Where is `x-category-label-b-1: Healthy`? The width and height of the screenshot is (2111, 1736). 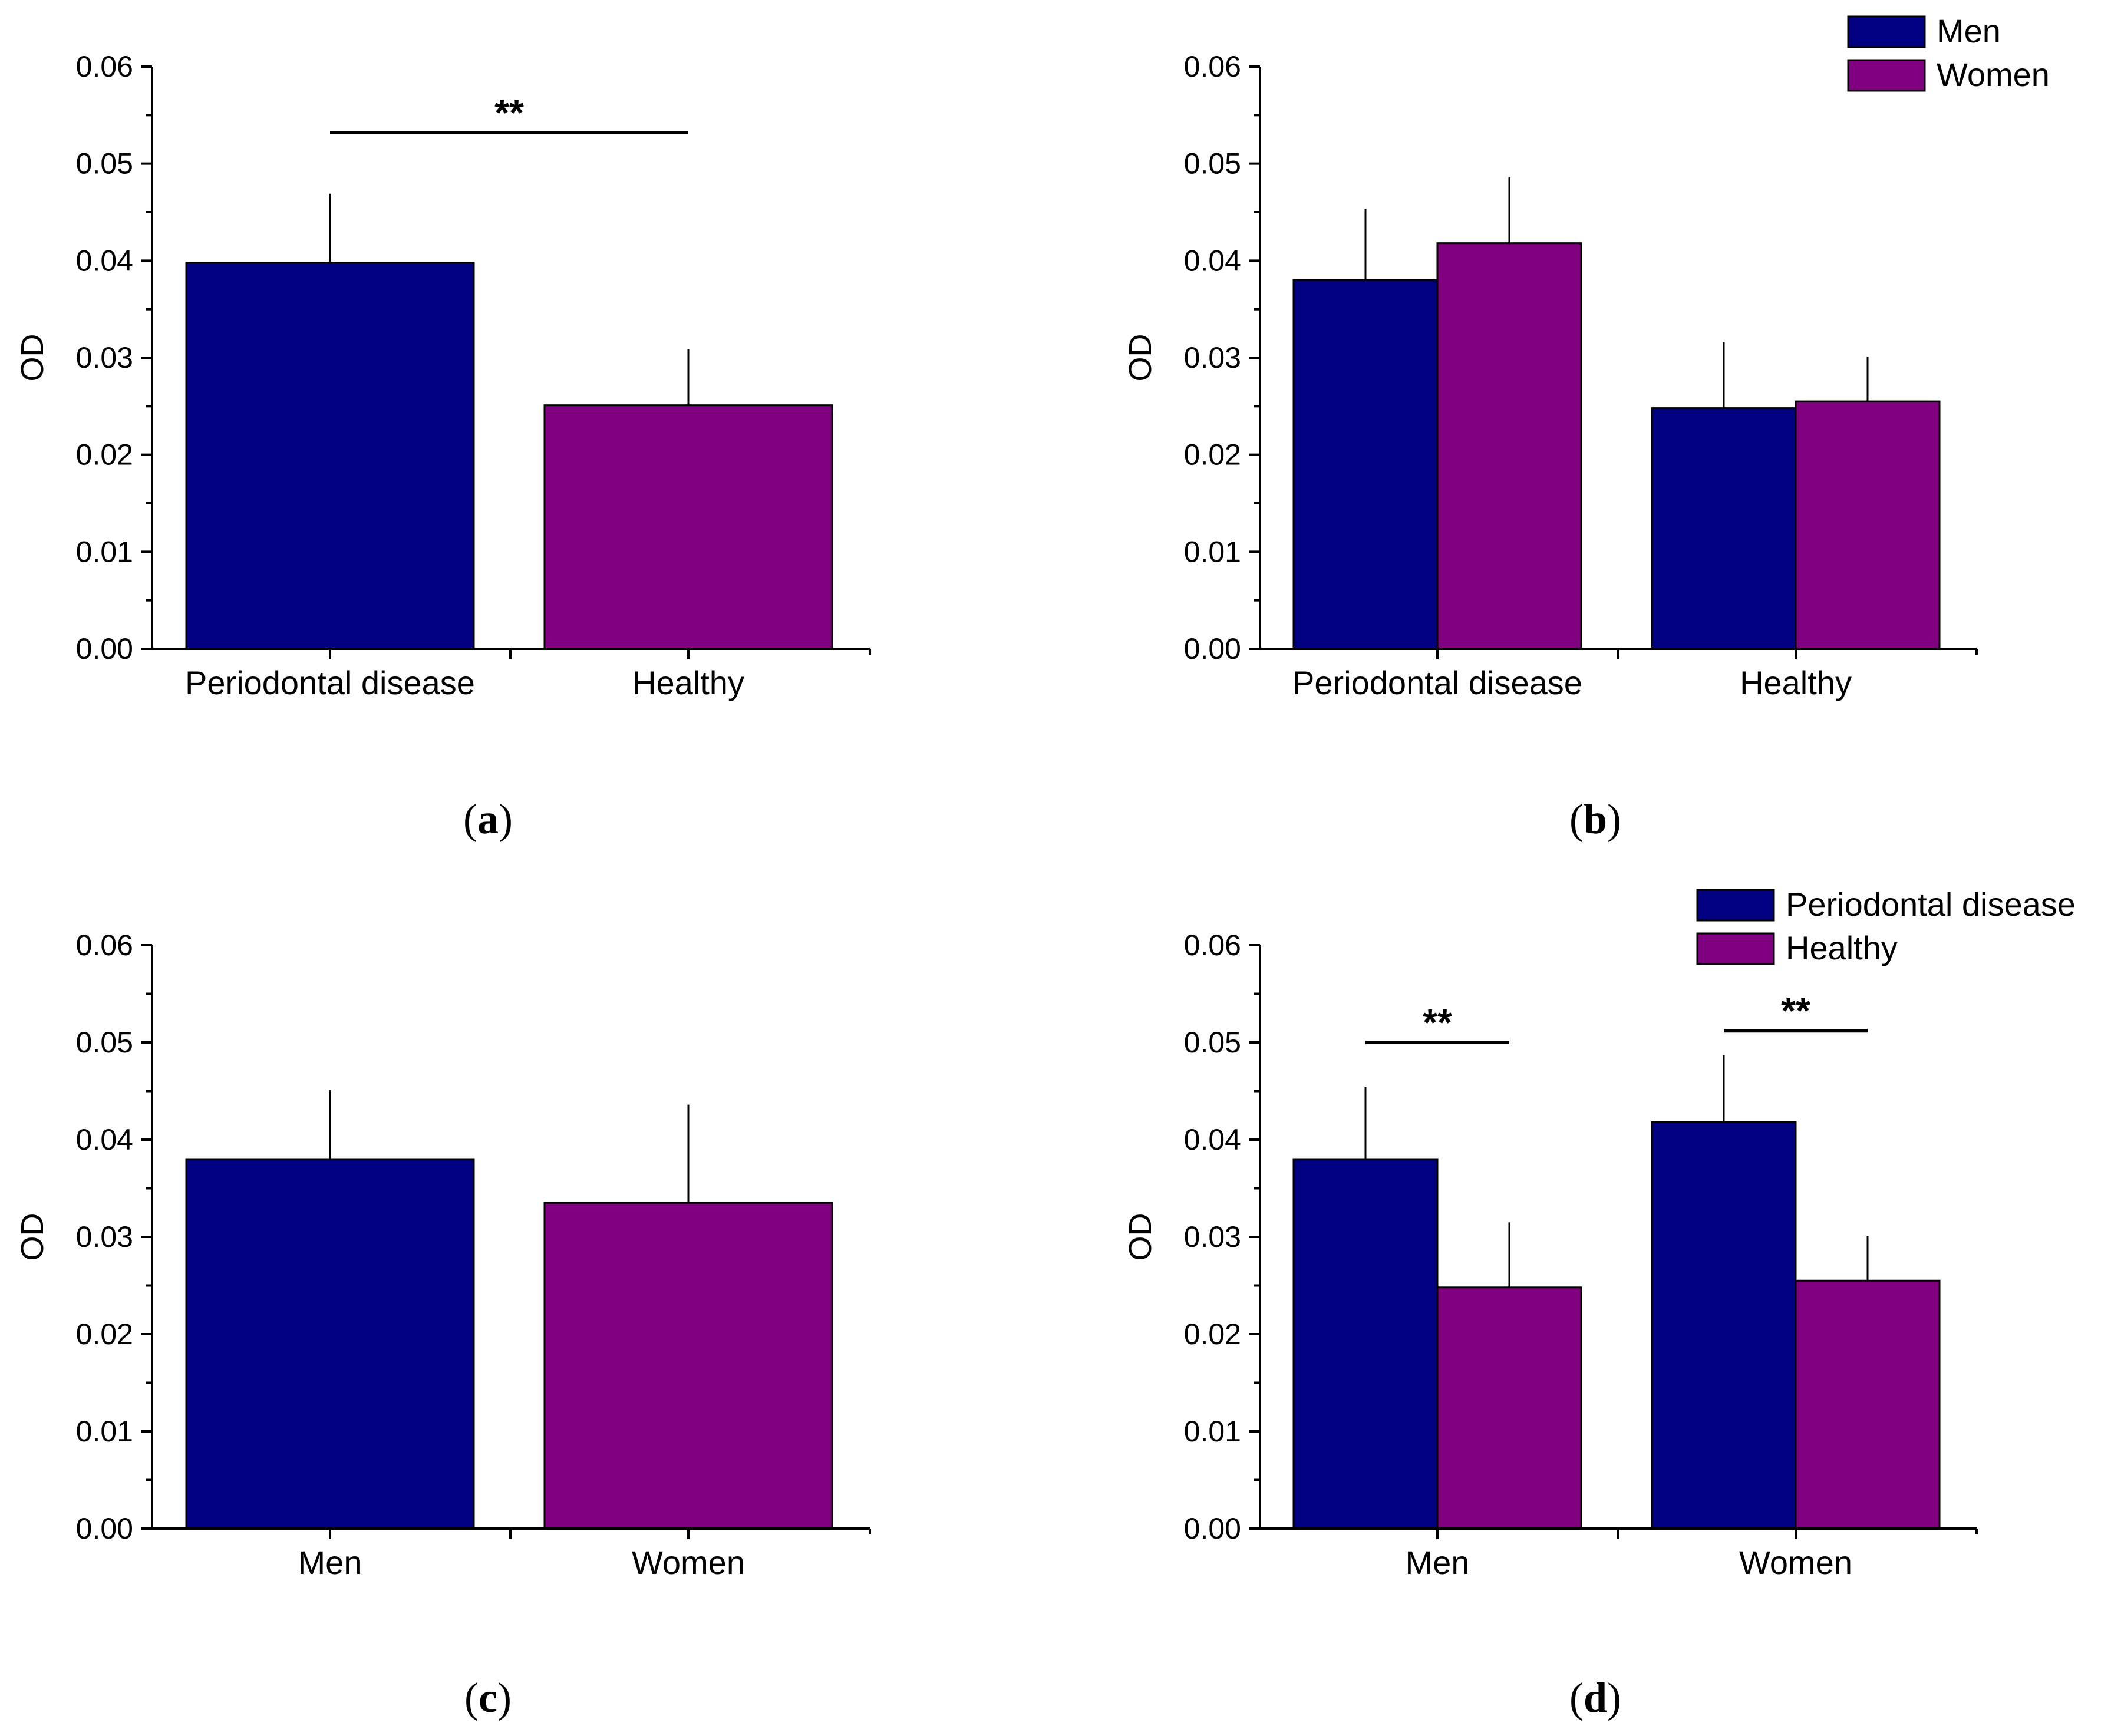 x-category-label-b-1: Healthy is located at coordinates (1796, 682).